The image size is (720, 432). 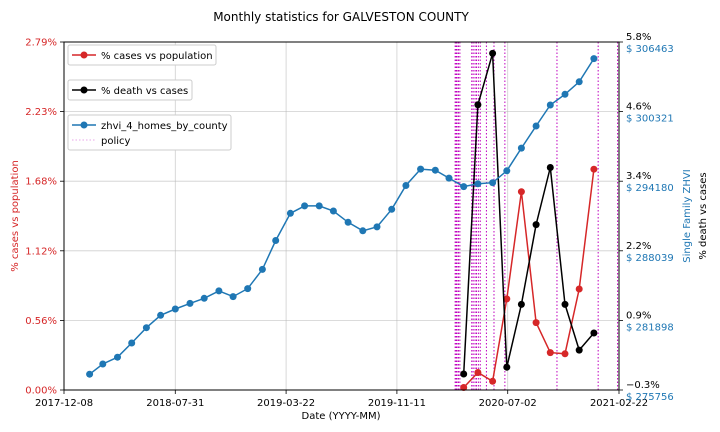 What do you see at coordinates (650, 327) in the screenshot?
I see `y-zhvi-tick-label: $ 281898` at bounding box center [650, 327].